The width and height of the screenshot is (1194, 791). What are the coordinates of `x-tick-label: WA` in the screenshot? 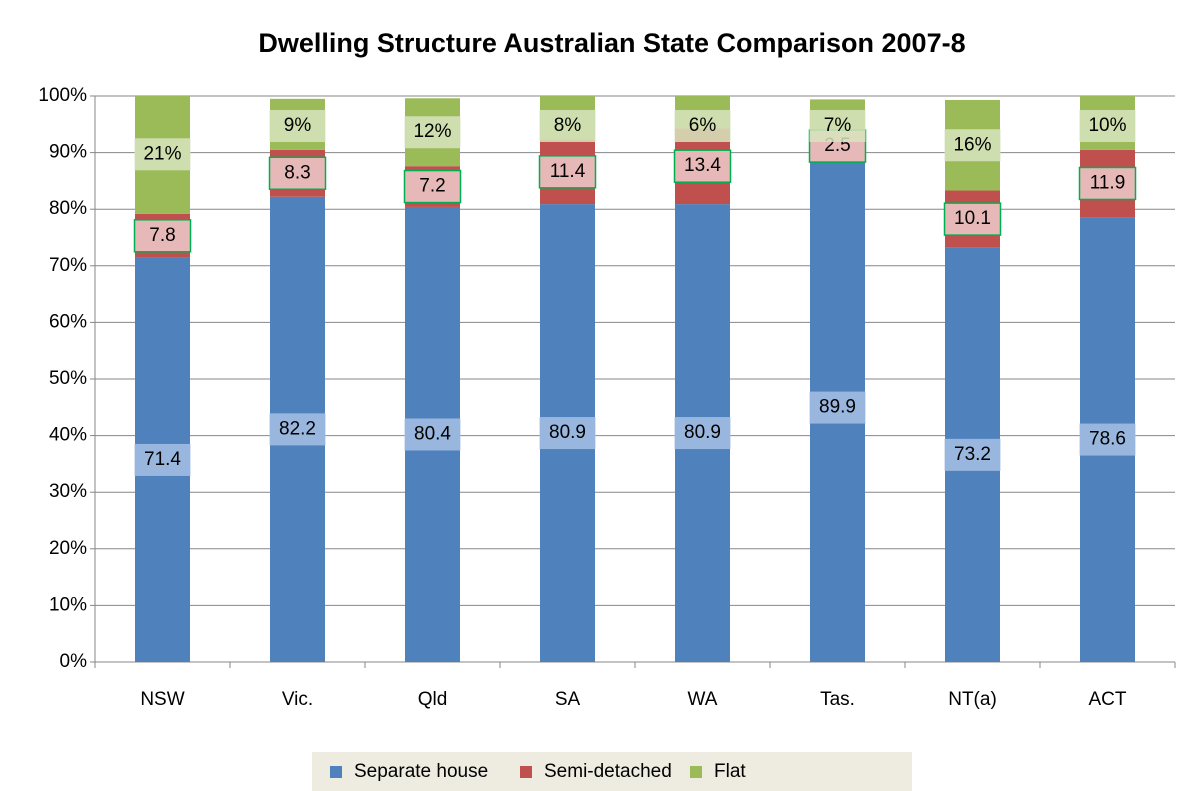 It's located at (703, 699).